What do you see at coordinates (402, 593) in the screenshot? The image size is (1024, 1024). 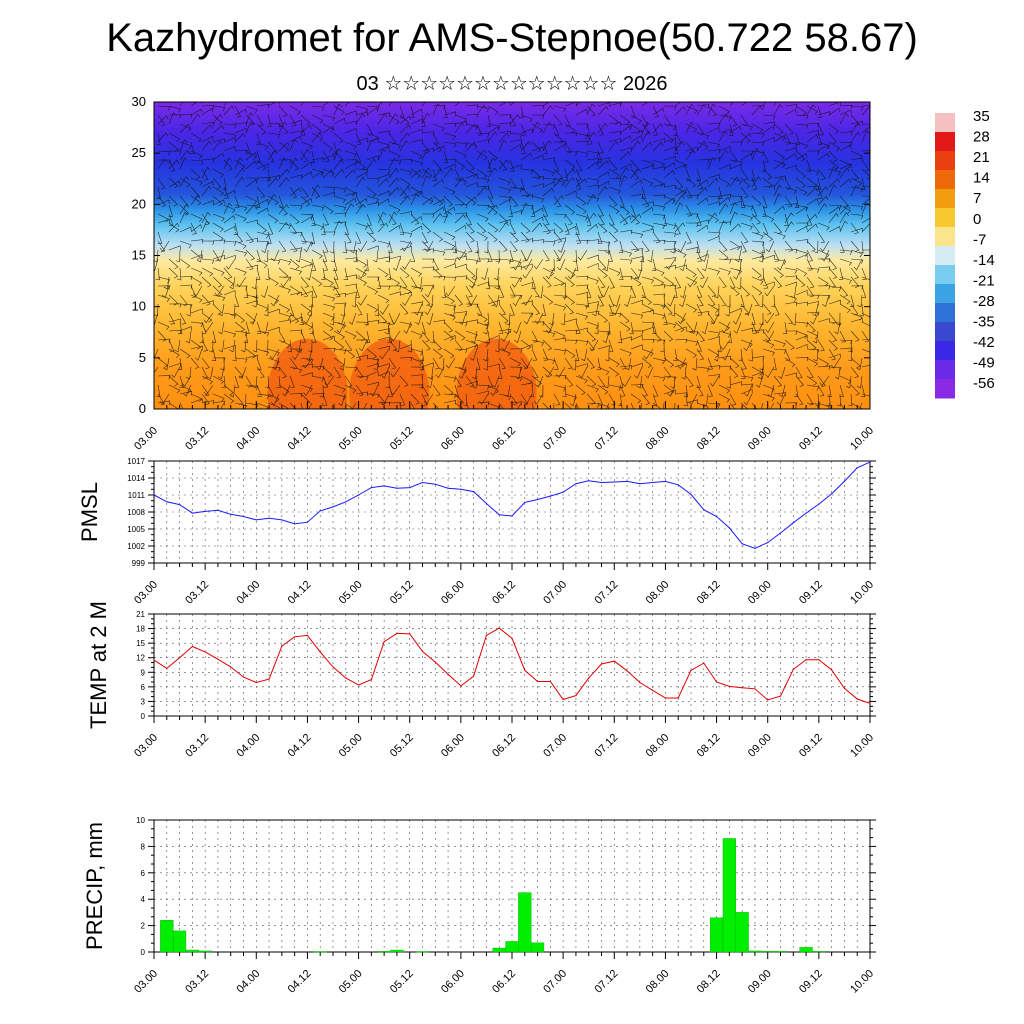 I see `x-tick-label: 05.12` at bounding box center [402, 593].